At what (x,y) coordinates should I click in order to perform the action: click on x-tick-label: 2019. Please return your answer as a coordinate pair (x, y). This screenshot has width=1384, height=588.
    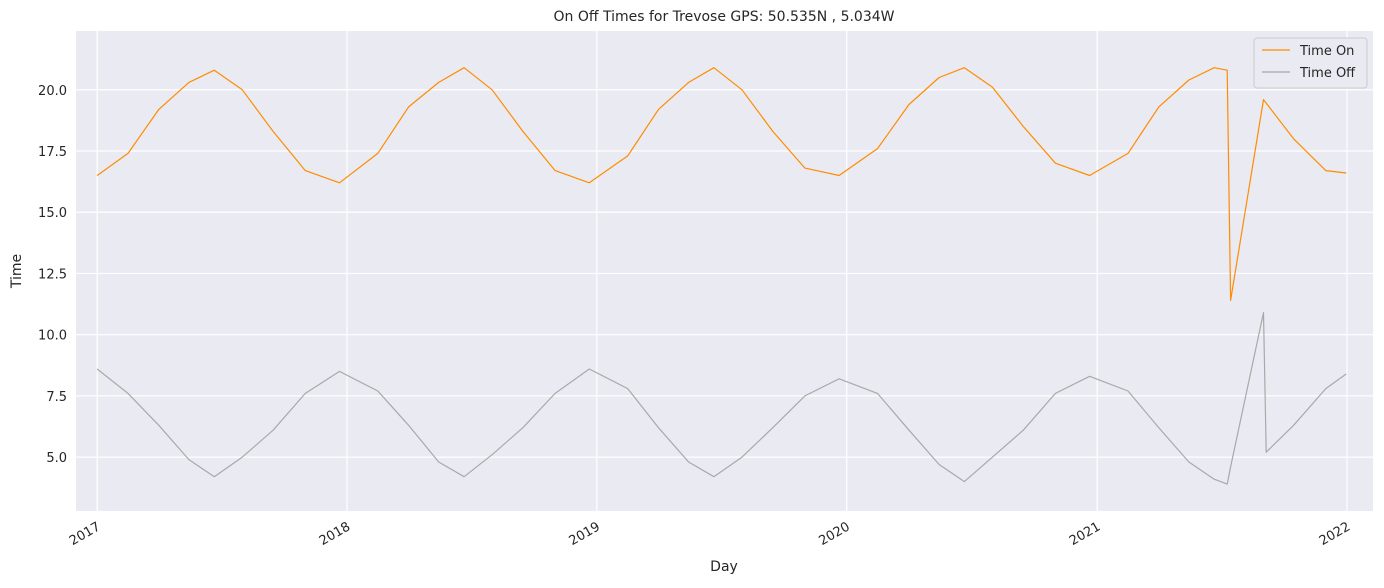
    Looking at the image, I should click on (585, 534).